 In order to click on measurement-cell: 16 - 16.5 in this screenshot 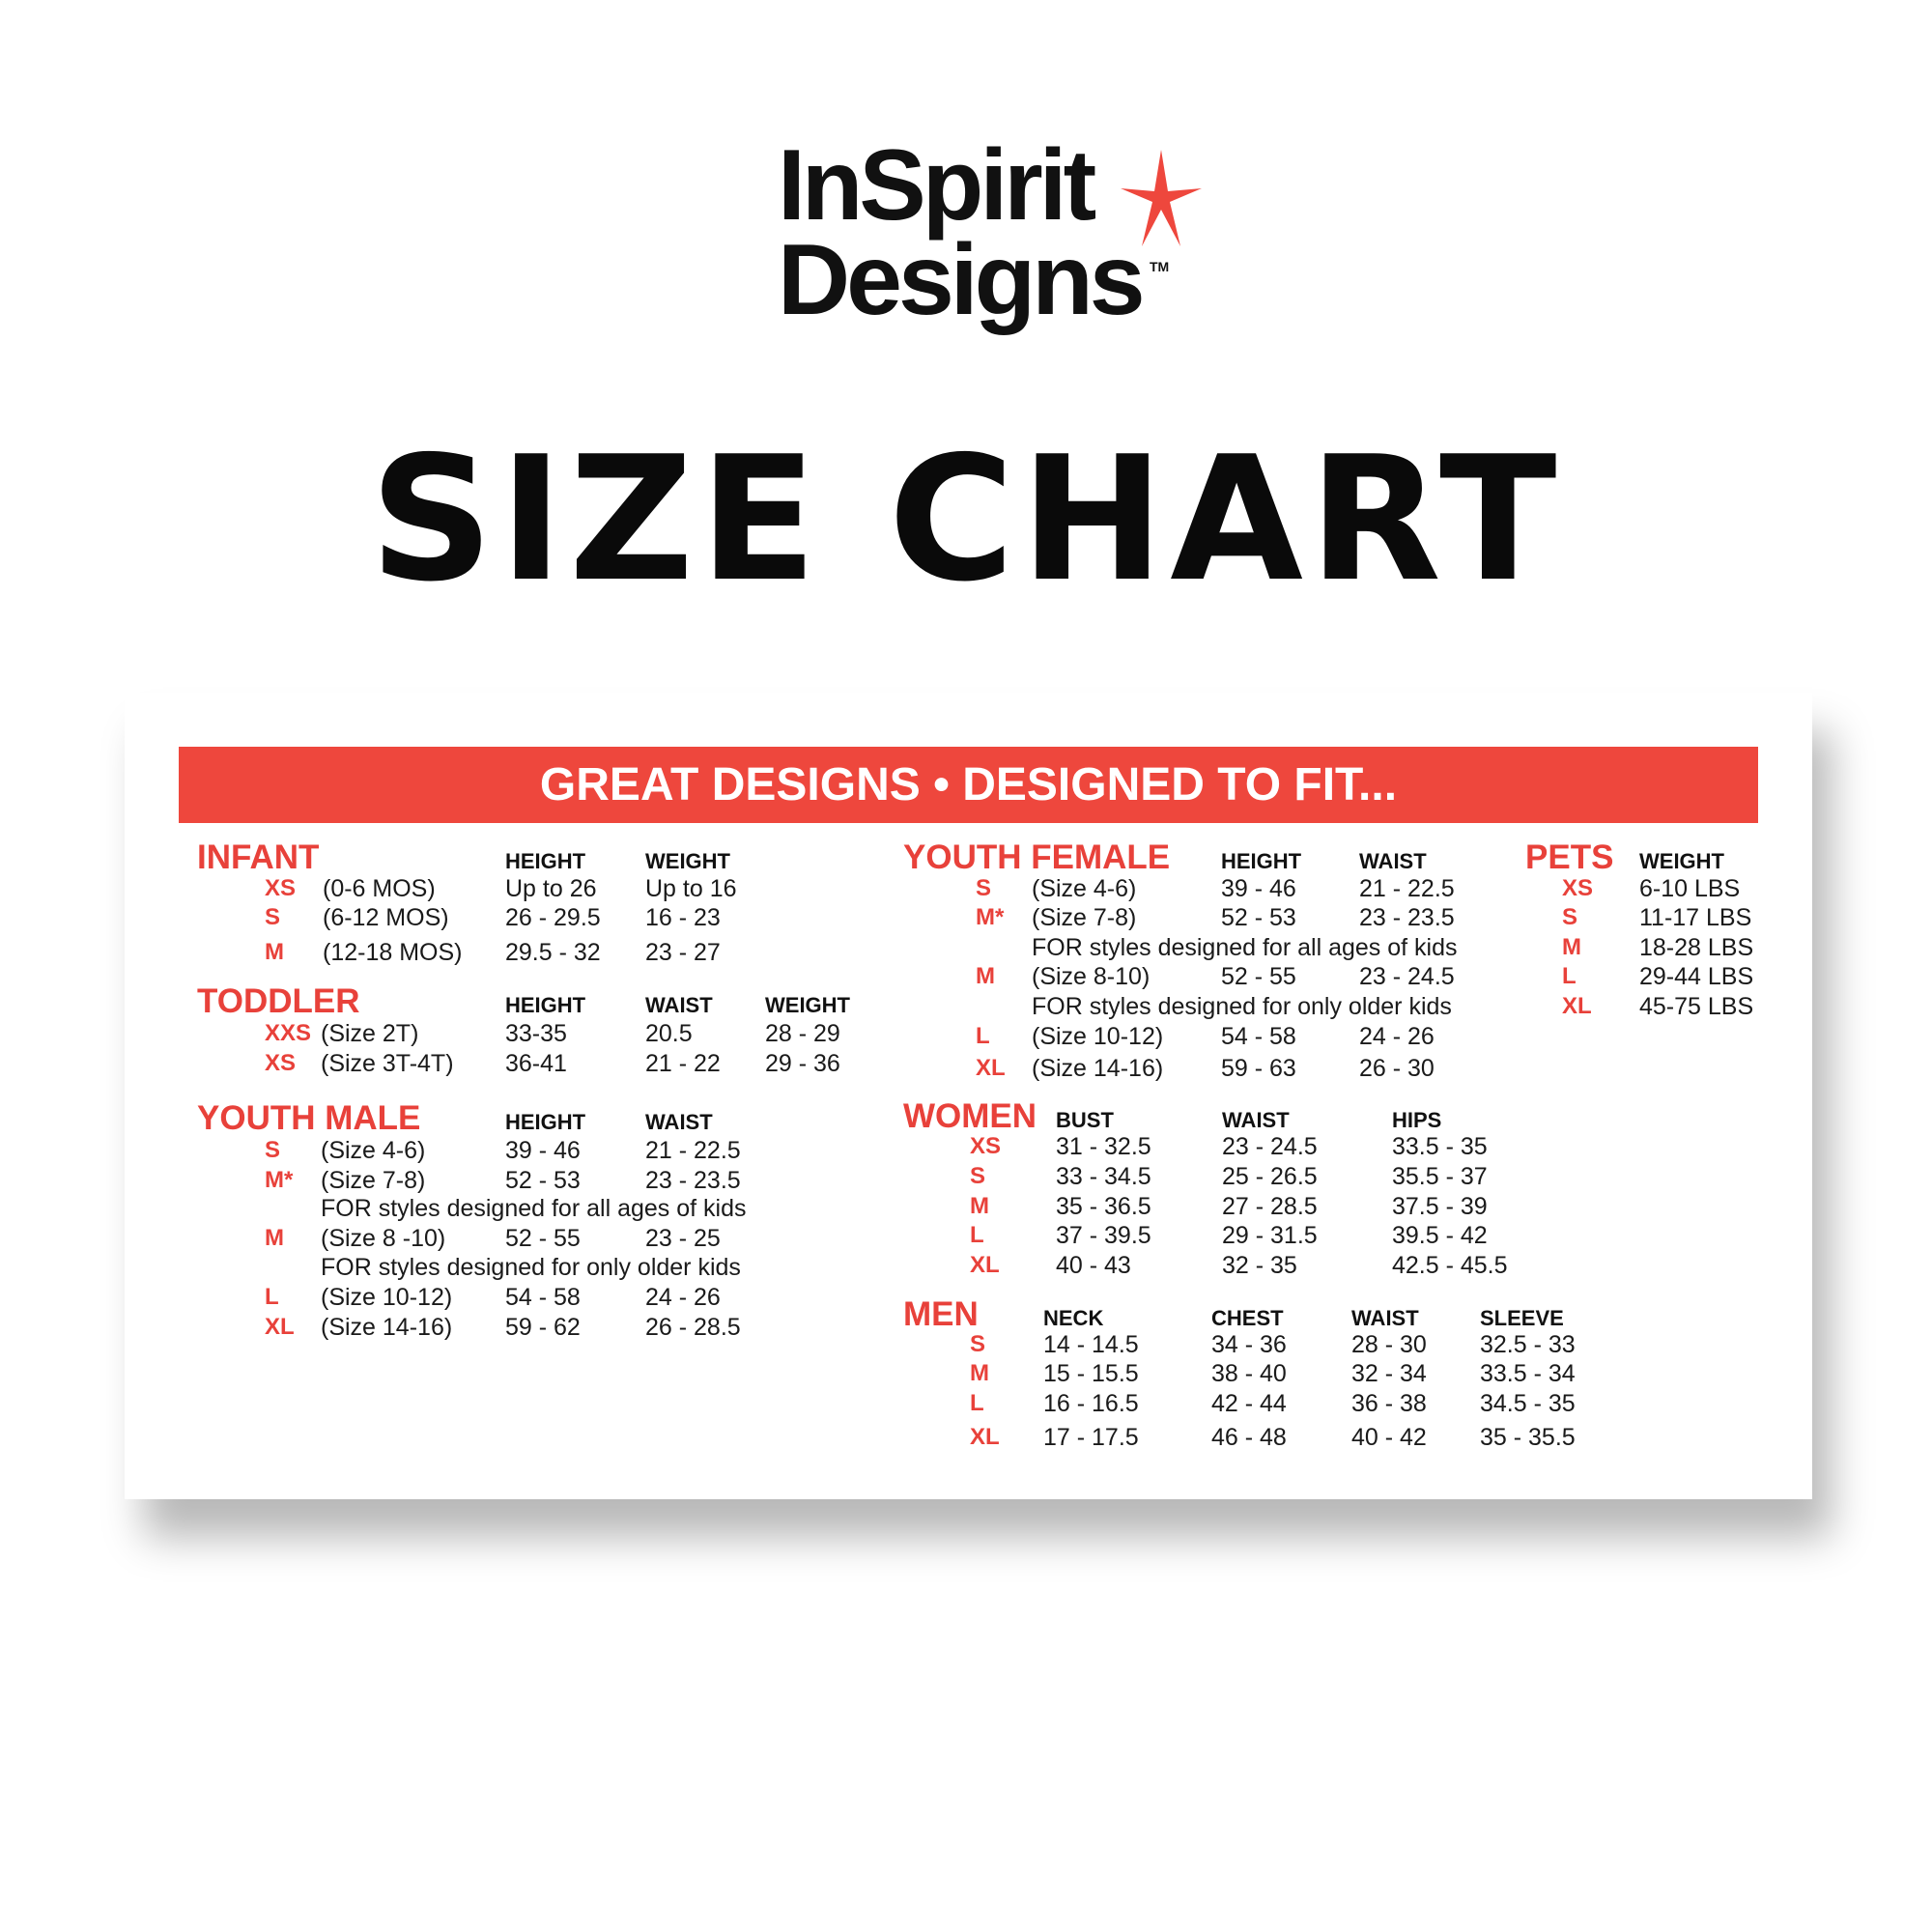, I will do `click(1091, 1403)`.